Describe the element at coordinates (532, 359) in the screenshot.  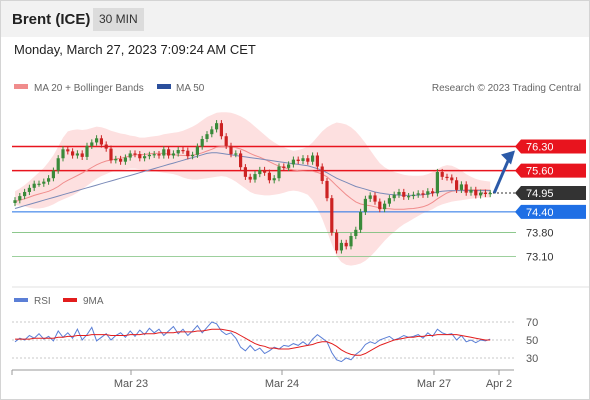
I see `rsi-tick-label: 30` at that location.